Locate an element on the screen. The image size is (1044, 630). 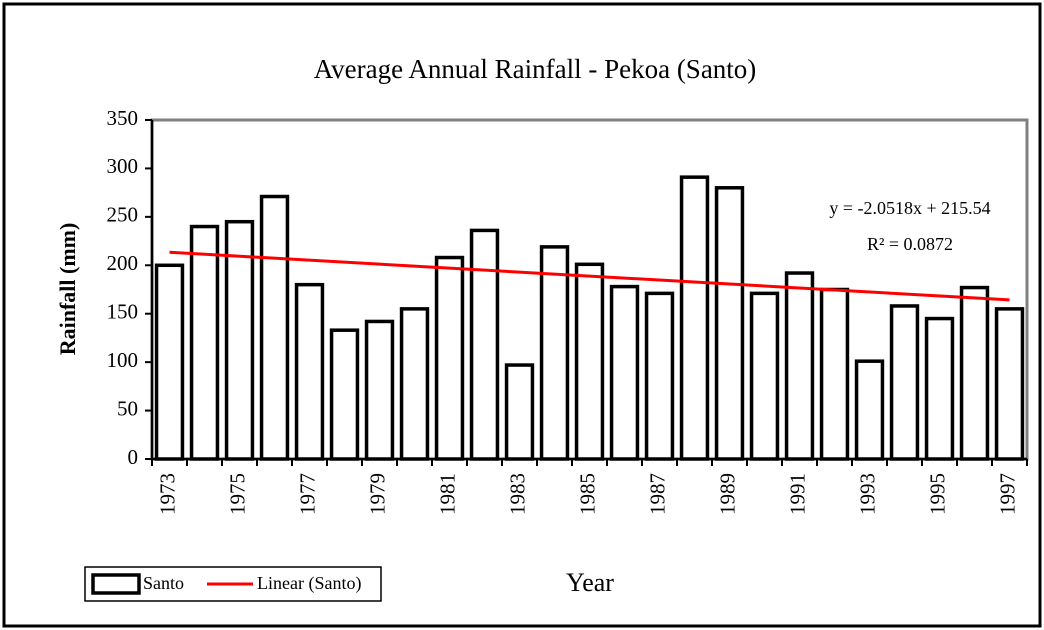
x-tick-label: 1977 is located at coordinates (307, 494).